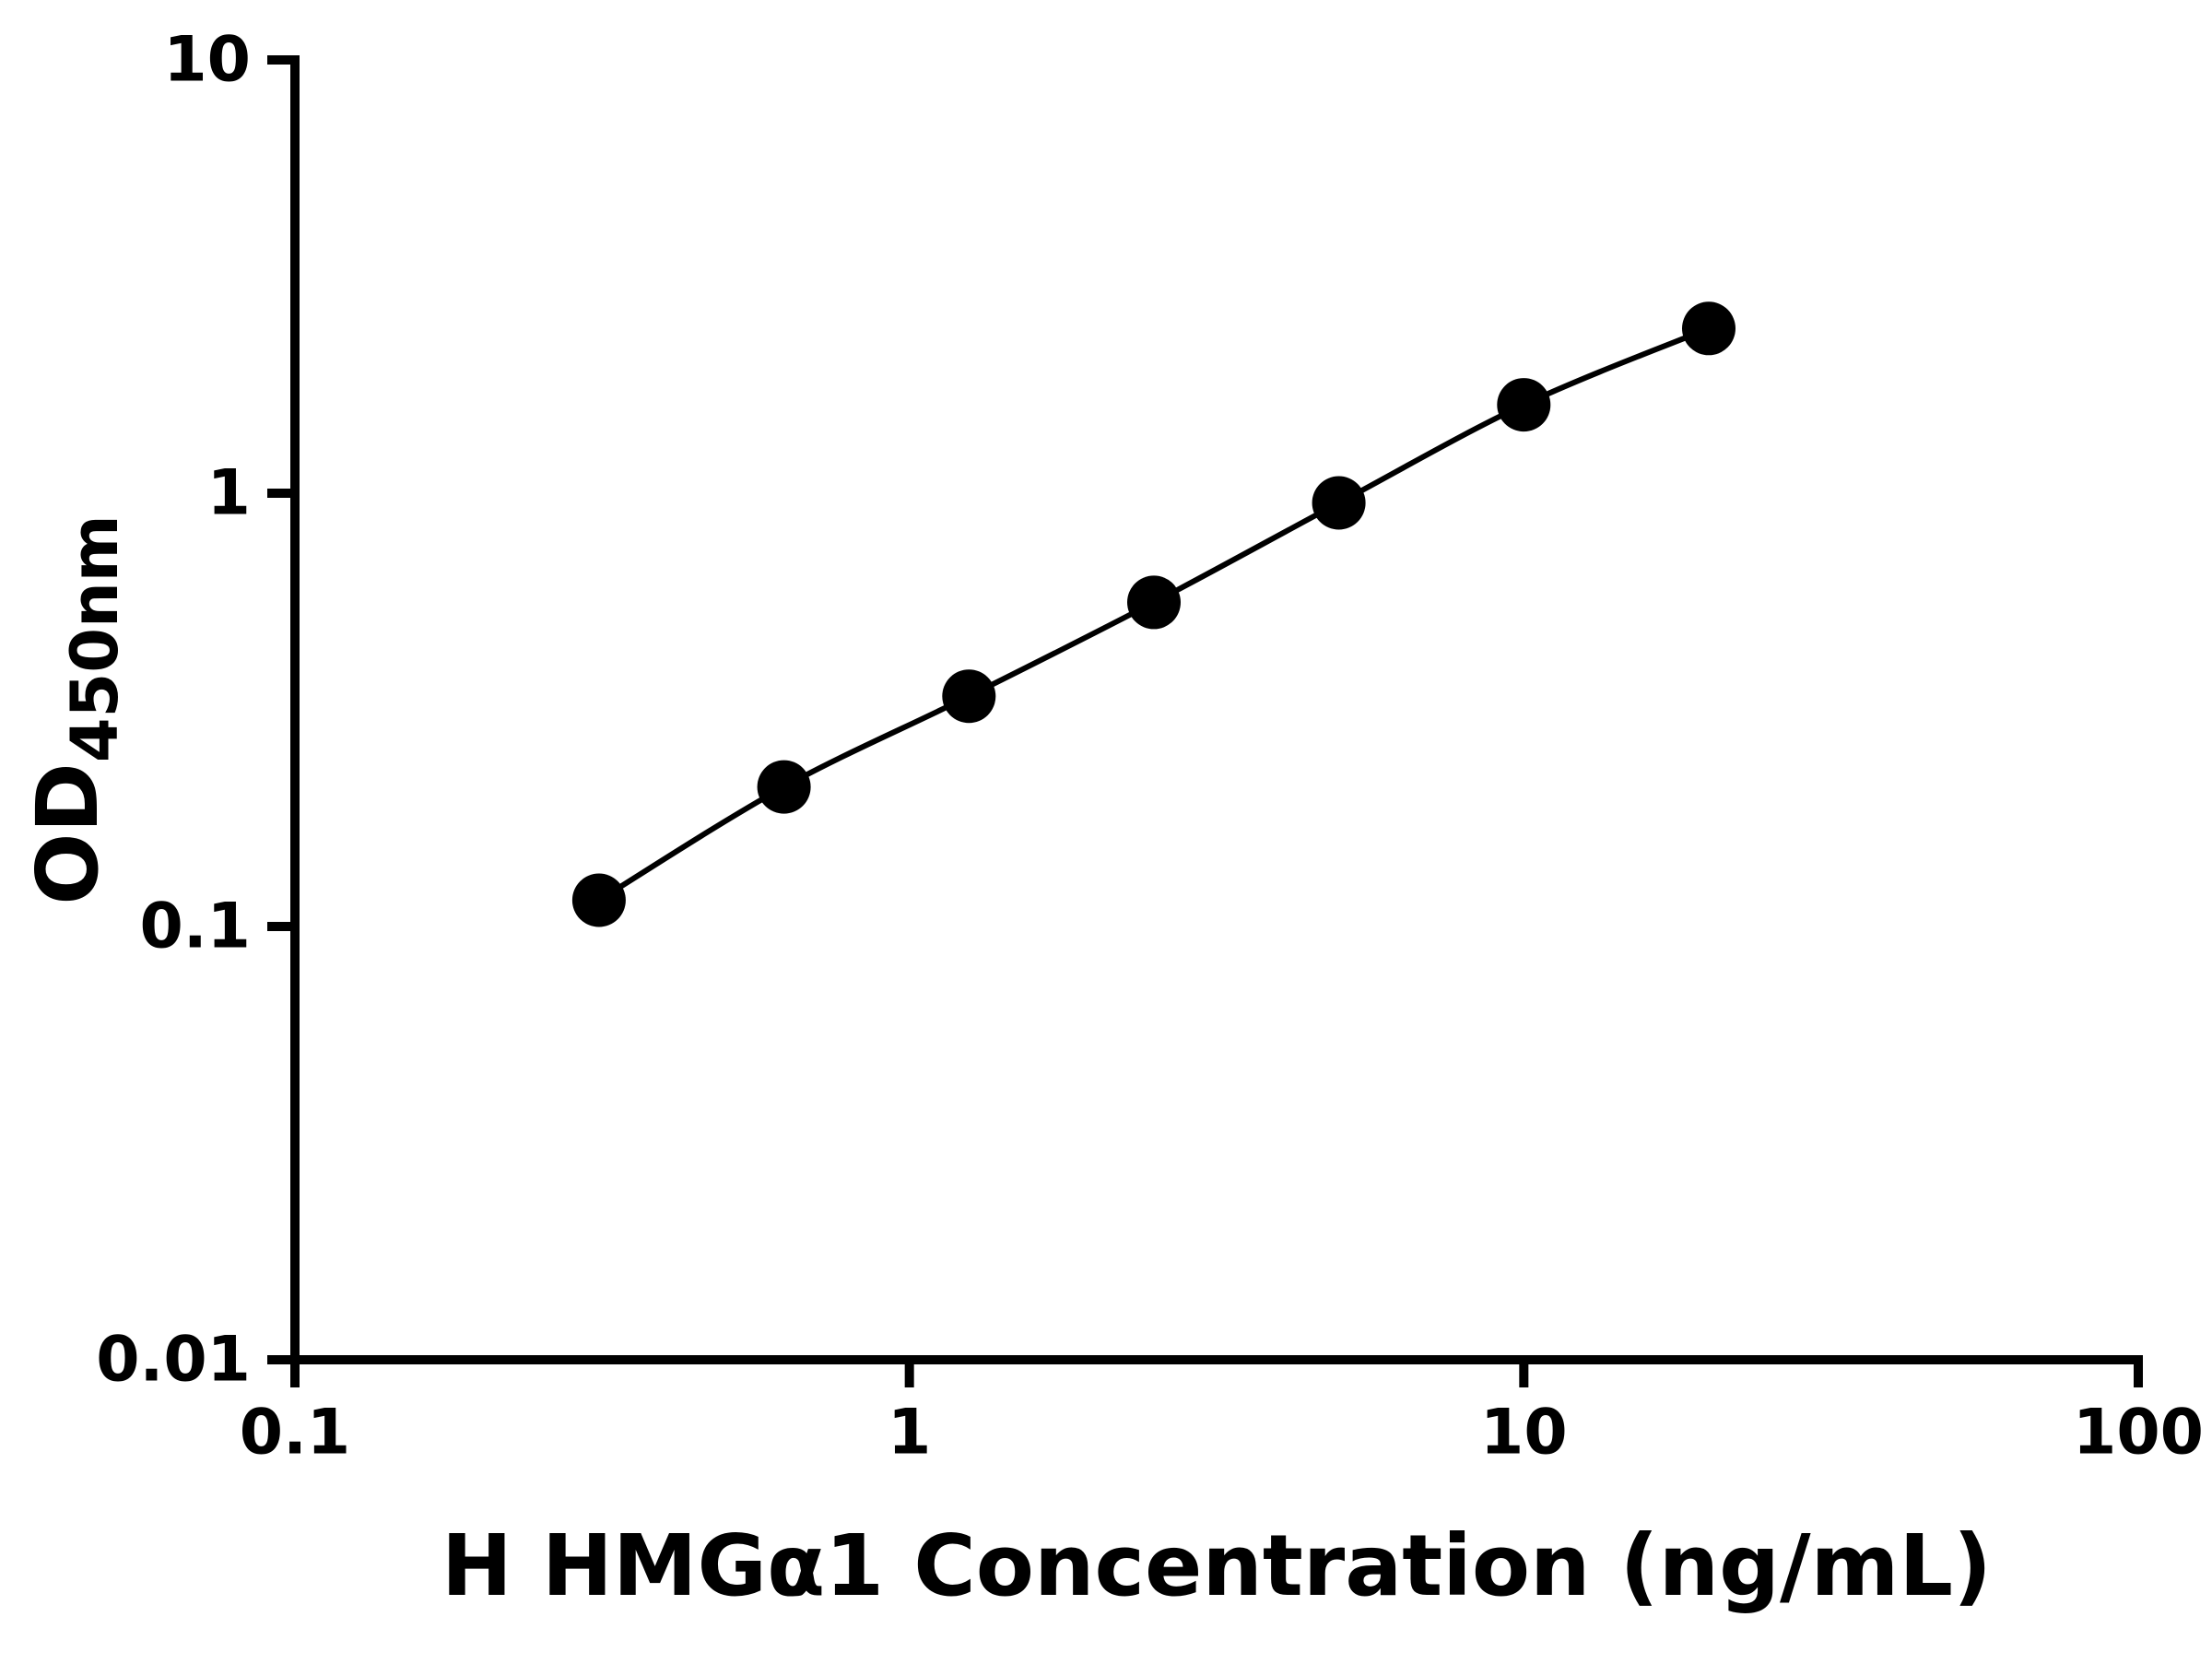  I want to click on y-axis-title: OD450nm, so click(75, 709).